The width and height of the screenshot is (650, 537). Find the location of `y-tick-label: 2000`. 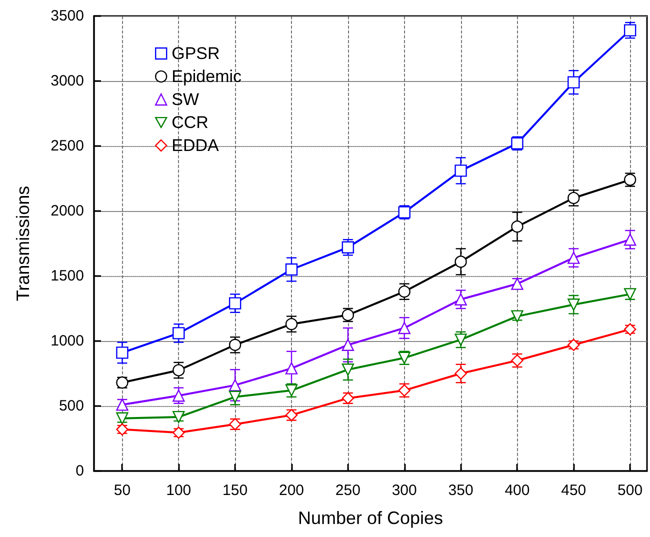

y-tick-label: 2000 is located at coordinates (67, 211).